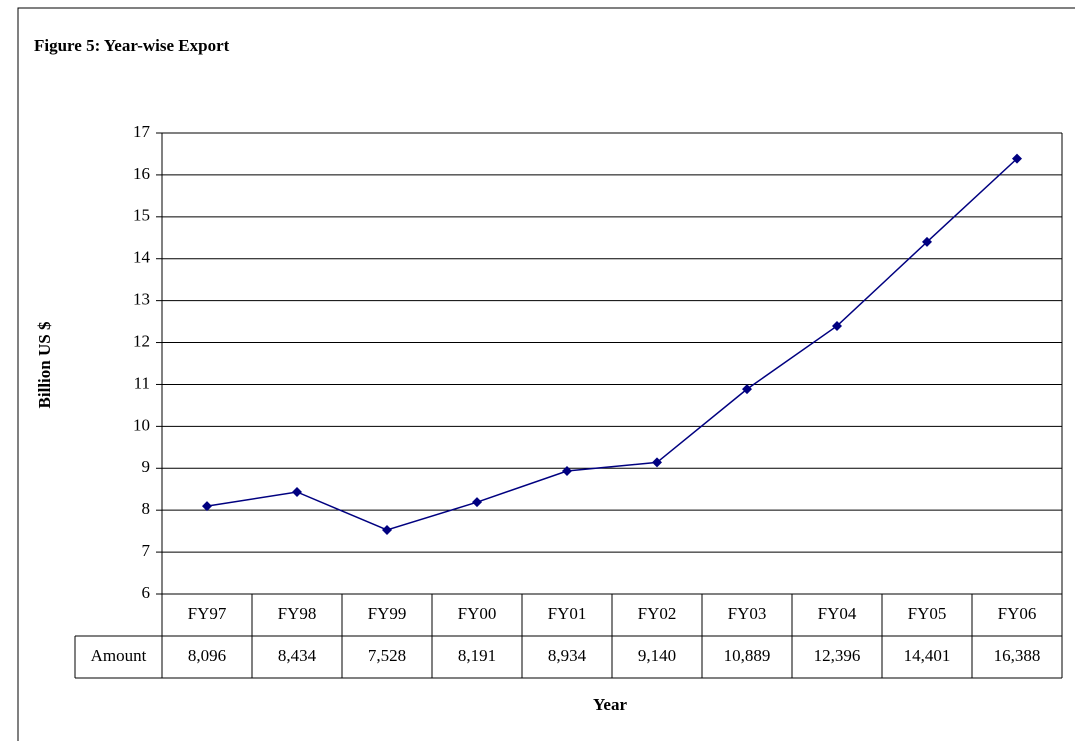  What do you see at coordinates (207, 613) in the screenshot?
I see `x-tick-label: FY97` at bounding box center [207, 613].